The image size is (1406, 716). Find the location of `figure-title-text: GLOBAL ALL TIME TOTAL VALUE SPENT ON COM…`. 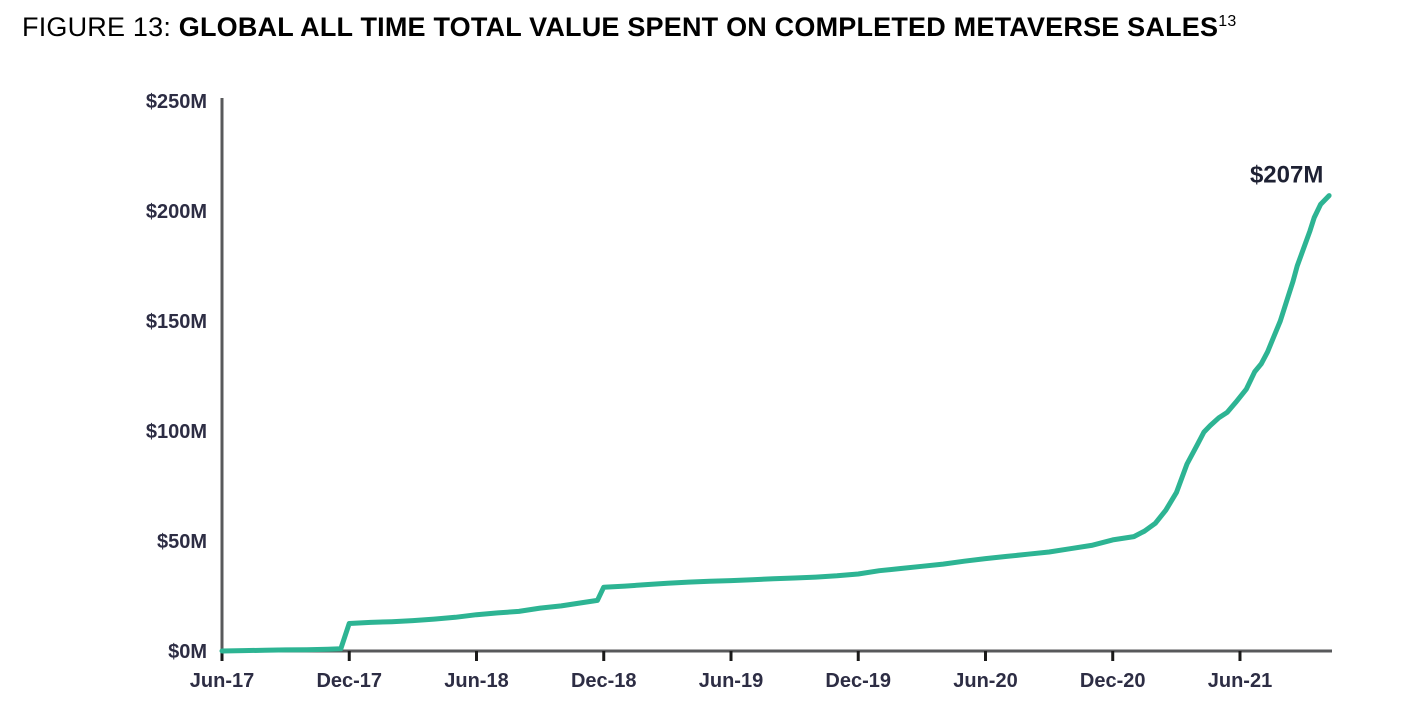

figure-title-text: GLOBAL ALL TIME TOTAL VALUE SPENT ON COM… is located at coordinates (698, 27).